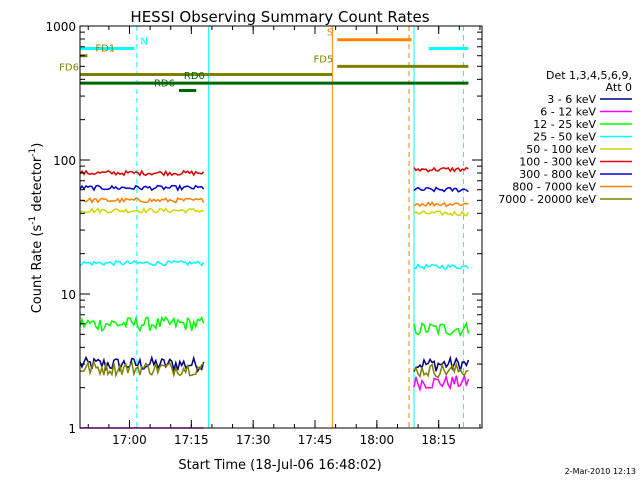 The height and width of the screenshot is (480, 640). Describe the element at coordinates (564, 137) in the screenshot. I see `legend-label: 25 - 50 keV` at that location.